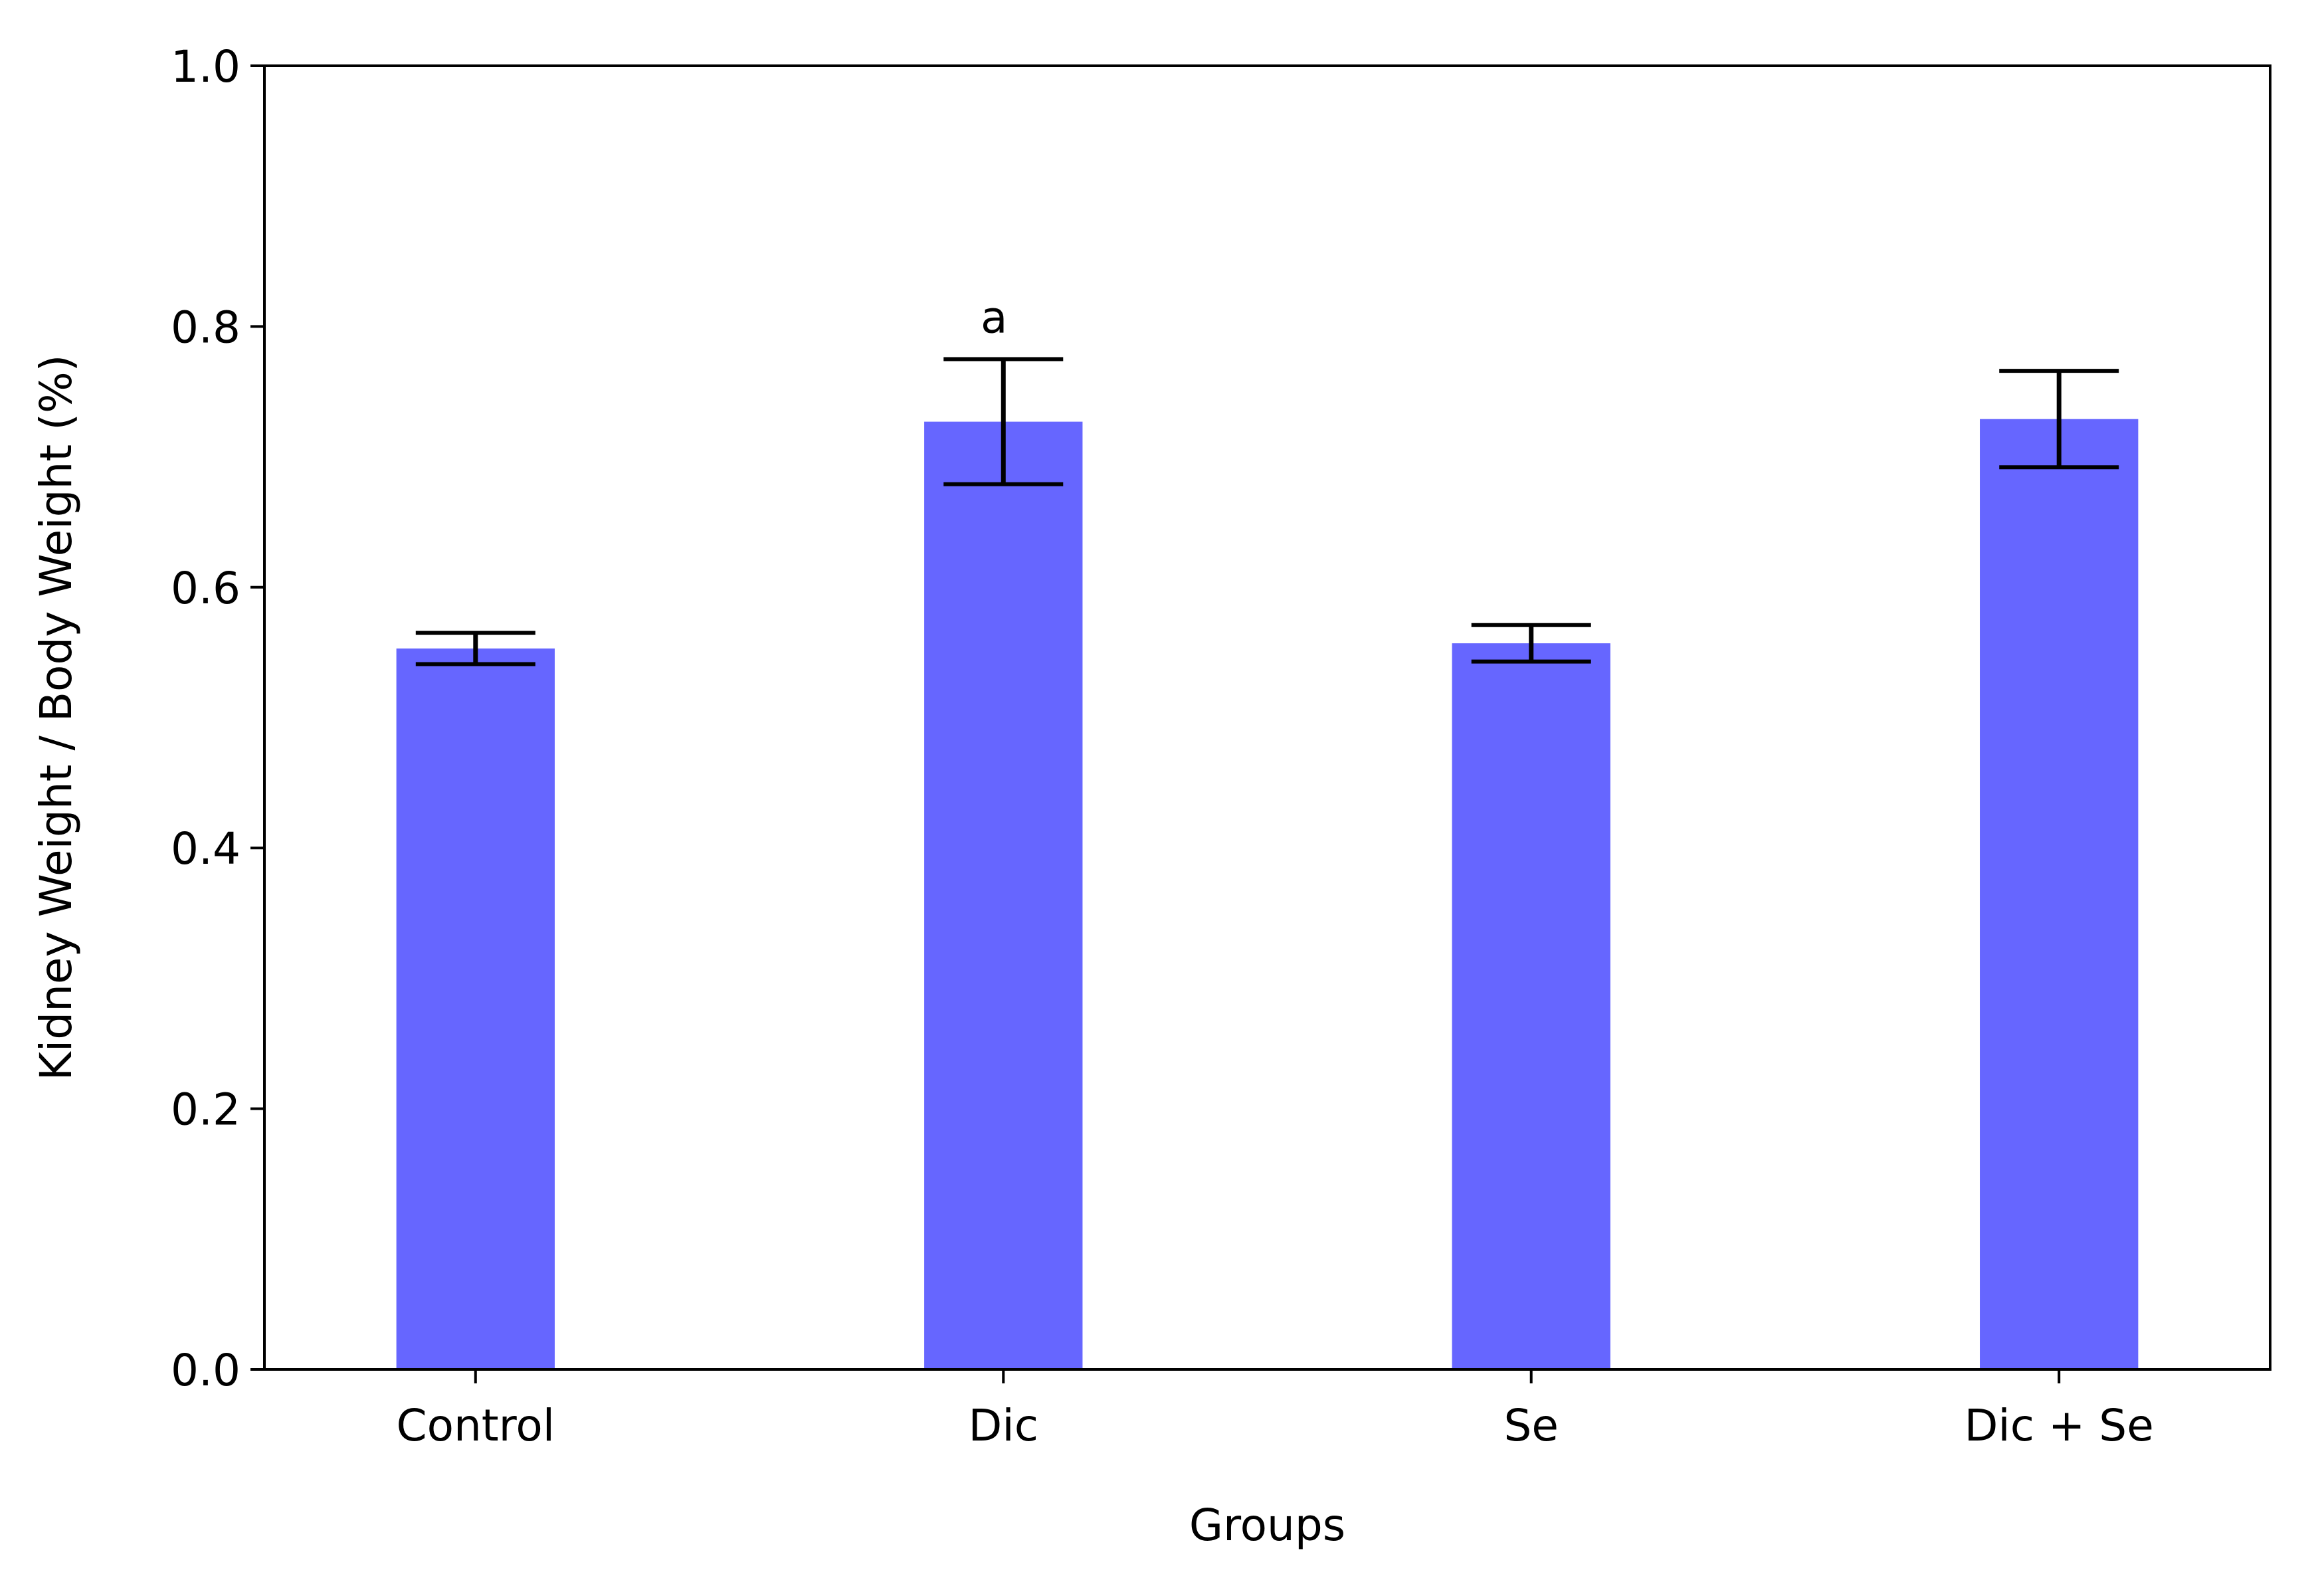 Image resolution: width=2314 pixels, height=1596 pixels. What do you see at coordinates (476, 1425) in the screenshot?
I see `x-tick-label-control: Control` at bounding box center [476, 1425].